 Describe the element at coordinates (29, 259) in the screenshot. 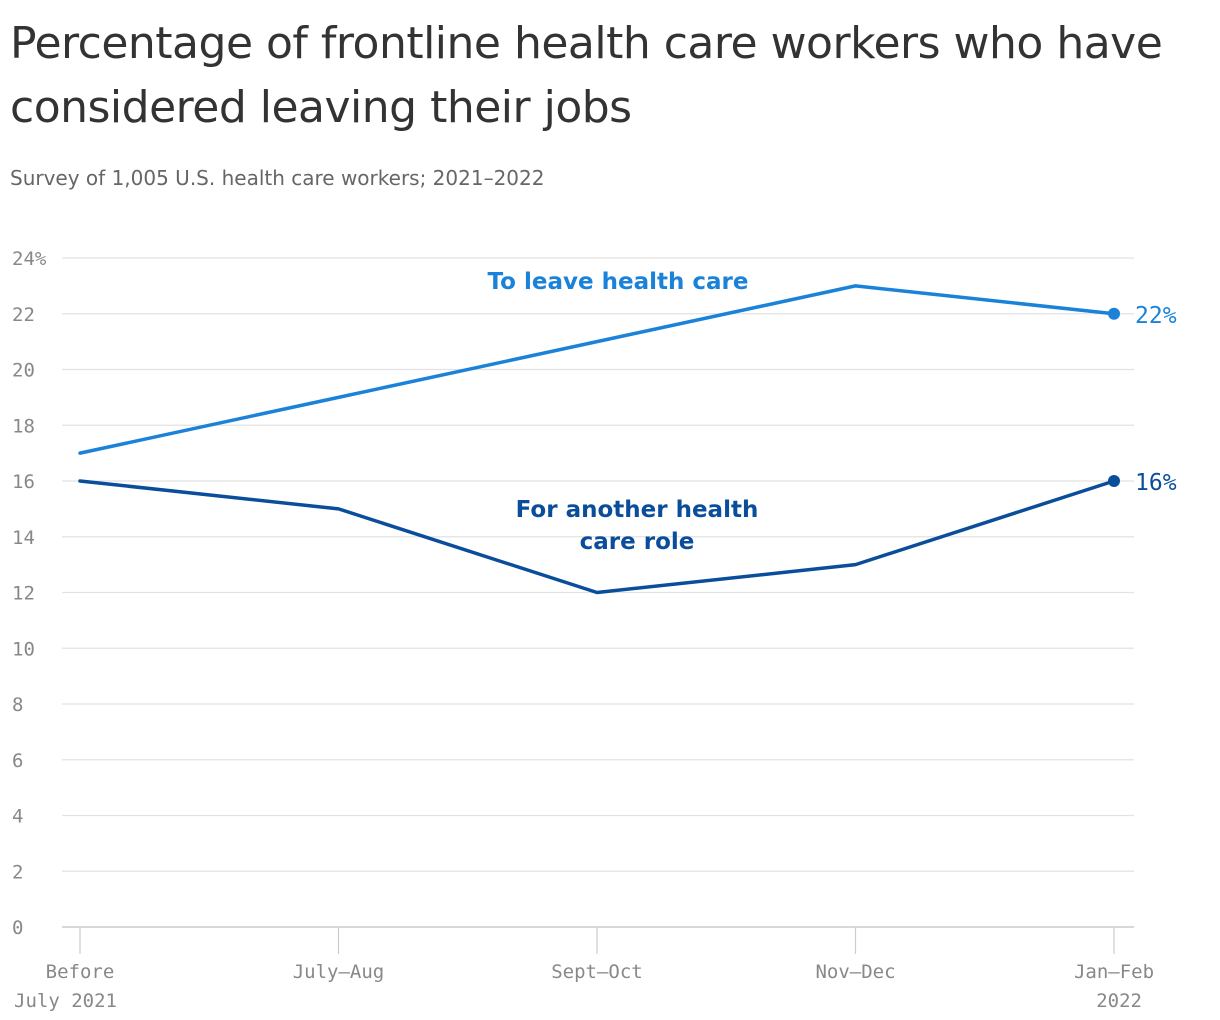

I see `y-tick-label: 24%` at that location.